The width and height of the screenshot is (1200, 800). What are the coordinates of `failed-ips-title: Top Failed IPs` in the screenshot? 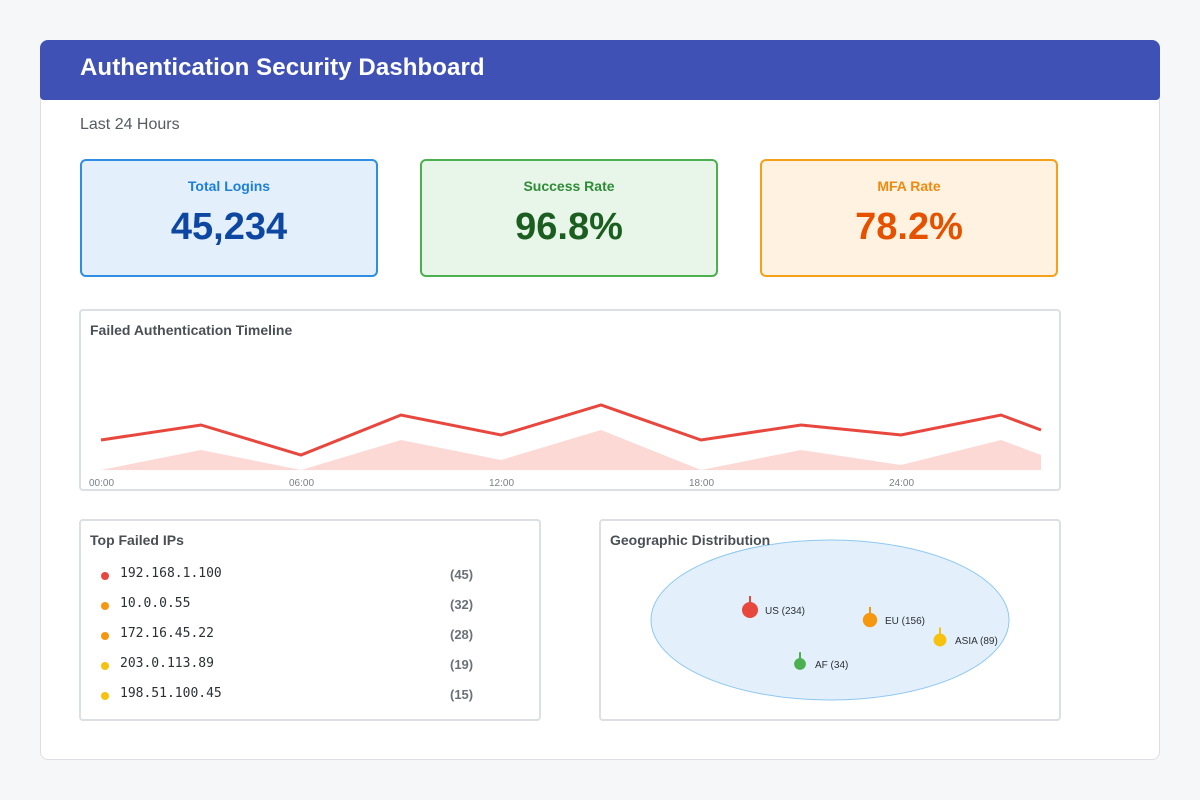 It's located at (137, 540).